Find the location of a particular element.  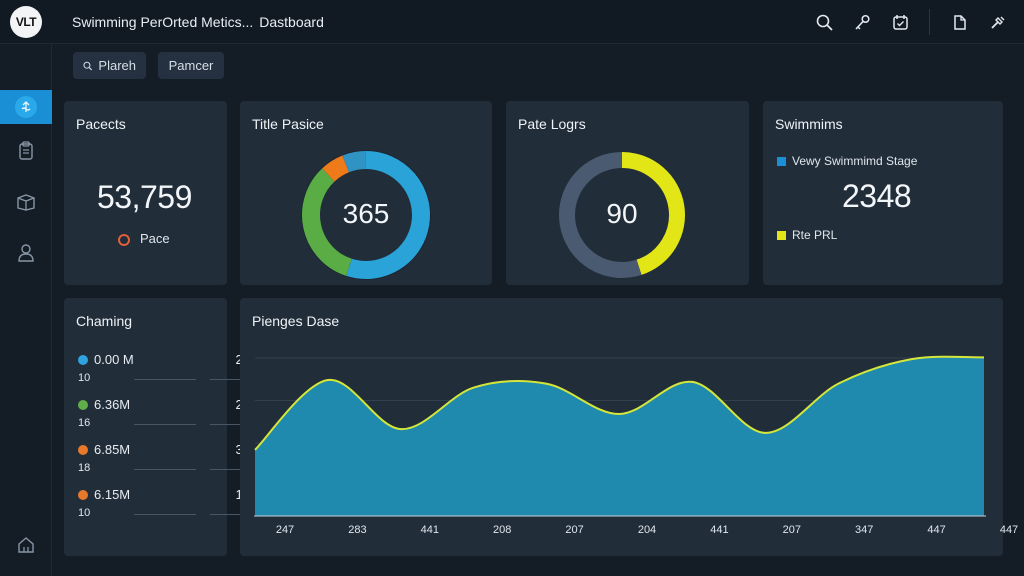

list-item-label-text: 6.36M is located at coordinates (112, 404).